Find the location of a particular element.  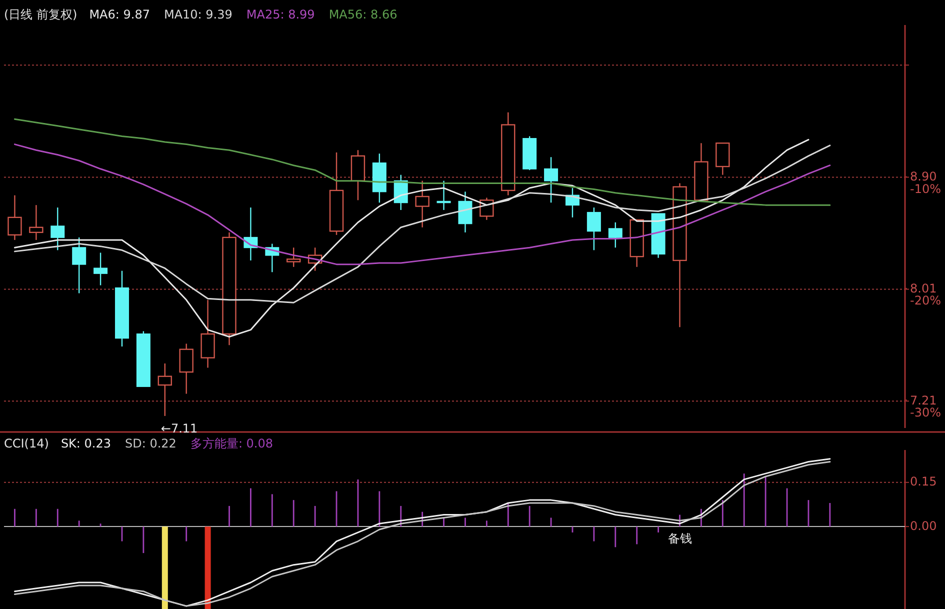

text: MA10: 9.39 is located at coordinates (198, 14).